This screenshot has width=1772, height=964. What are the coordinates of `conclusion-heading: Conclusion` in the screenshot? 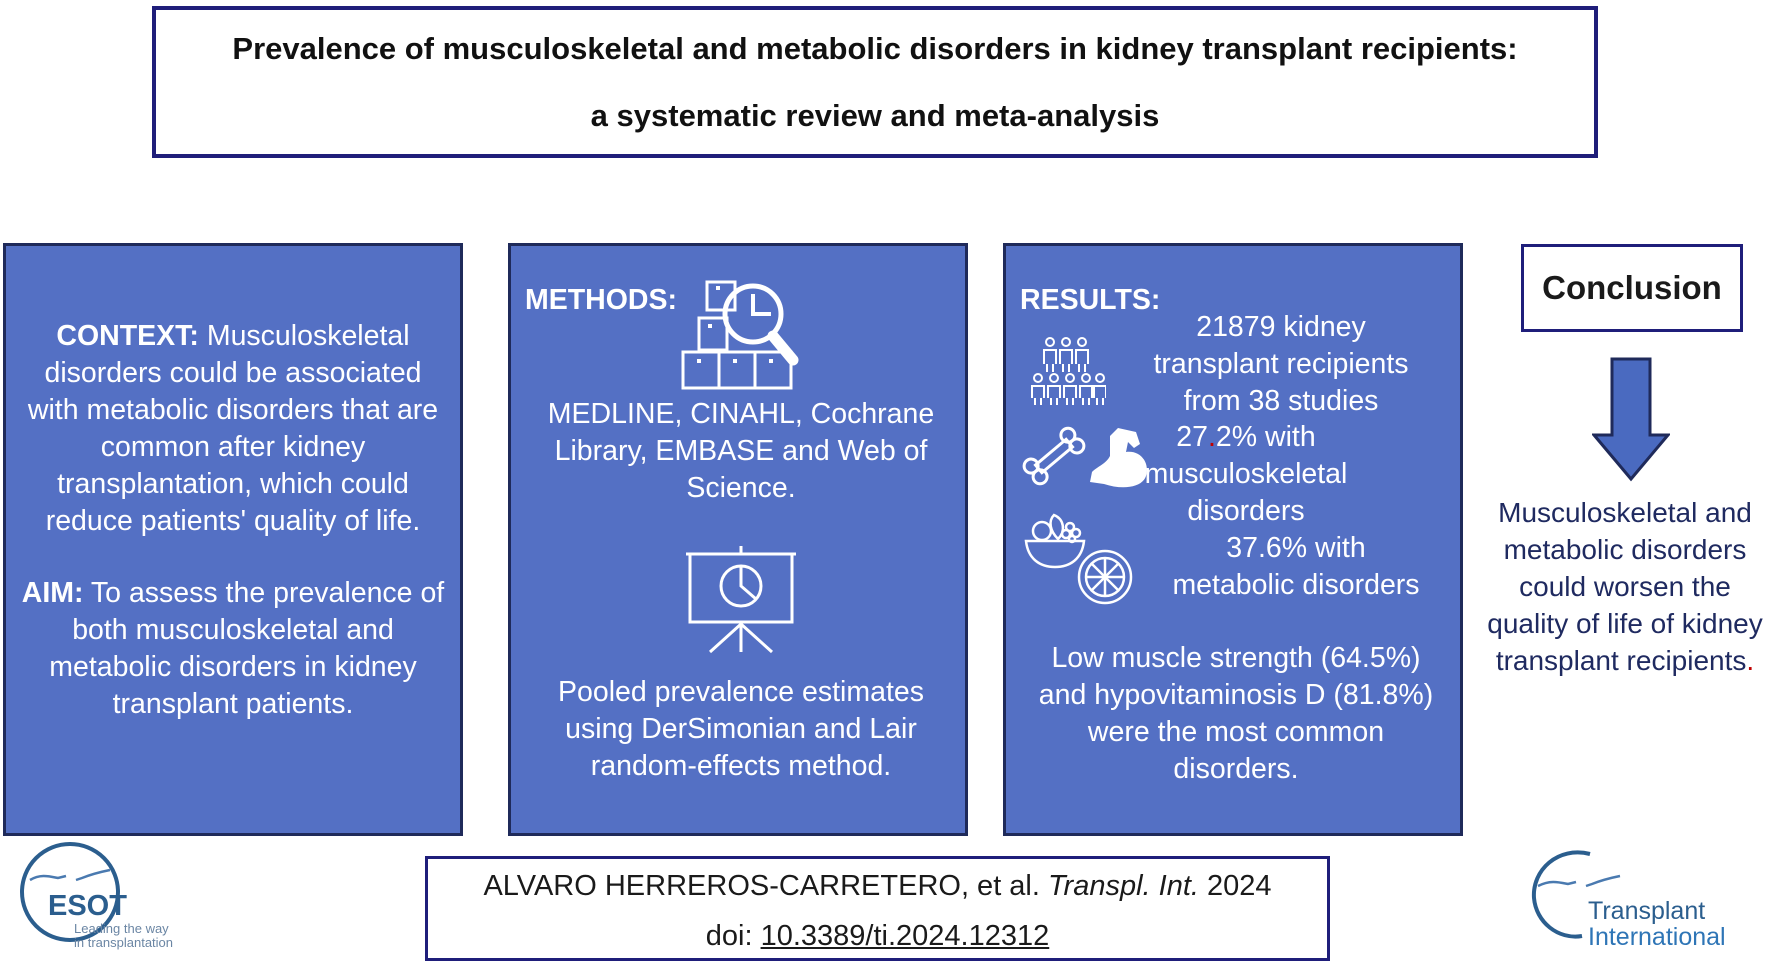 It's located at (1632, 287).